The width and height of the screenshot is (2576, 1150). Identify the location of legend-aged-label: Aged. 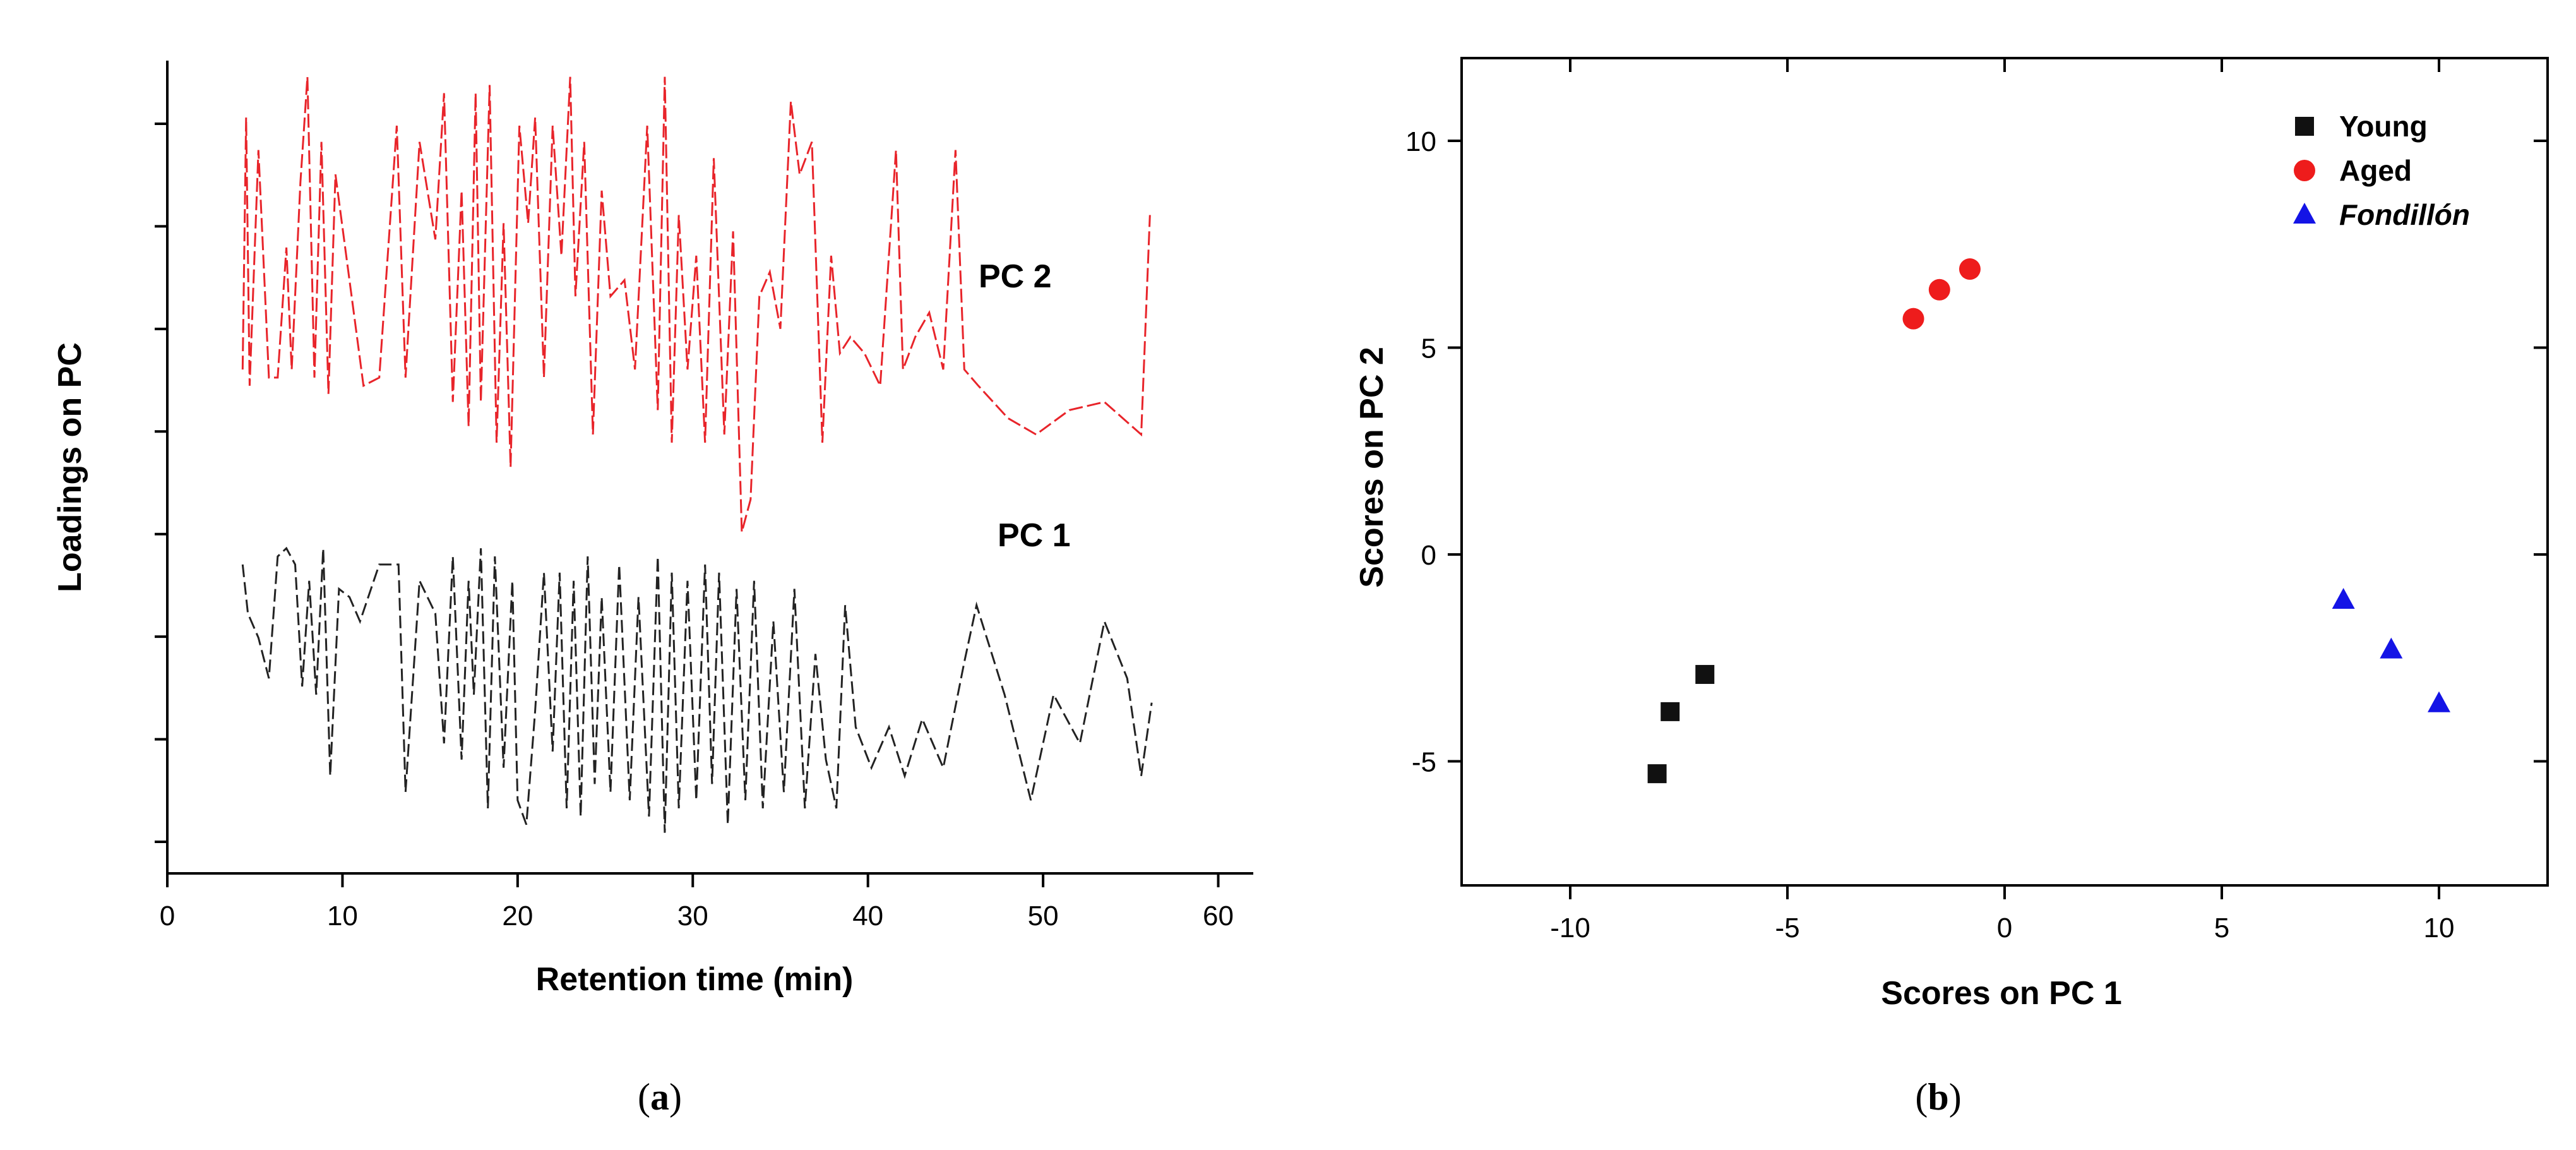
(2375, 170).